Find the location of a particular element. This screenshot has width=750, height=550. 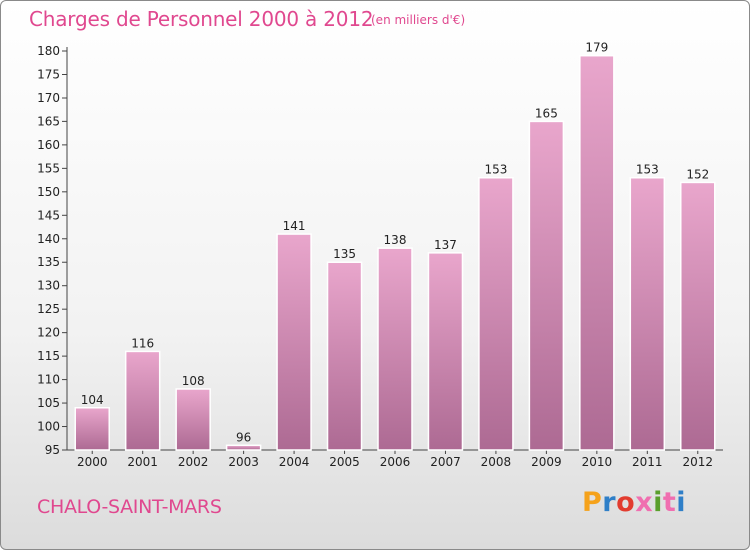

data-label-2000: 104 is located at coordinates (92, 400).